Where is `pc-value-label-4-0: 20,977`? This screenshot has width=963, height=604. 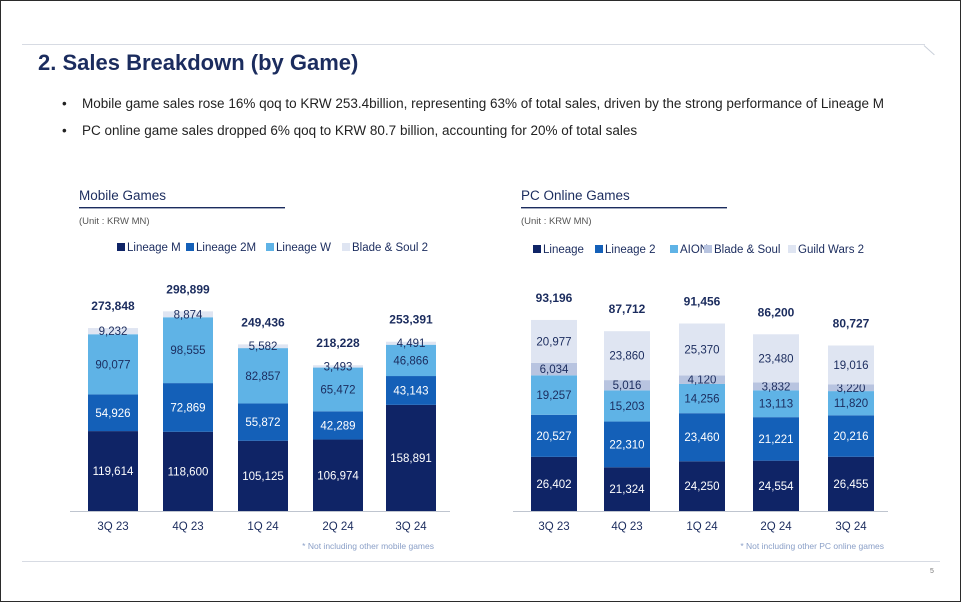
pc-value-label-4-0: 20,977 is located at coordinates (553, 342).